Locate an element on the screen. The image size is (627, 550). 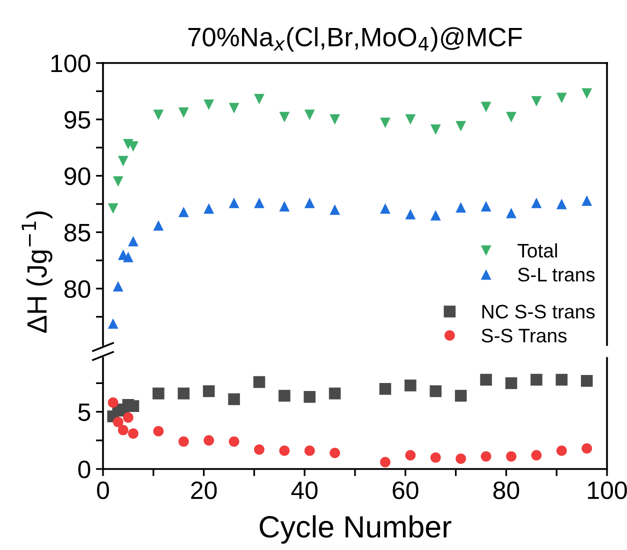
y-tick-label: 5 is located at coordinates (84, 413).